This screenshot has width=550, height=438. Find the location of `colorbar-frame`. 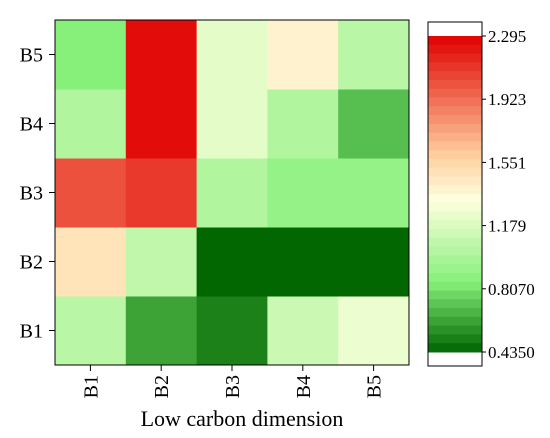

colorbar-frame is located at coordinates (455, 194).